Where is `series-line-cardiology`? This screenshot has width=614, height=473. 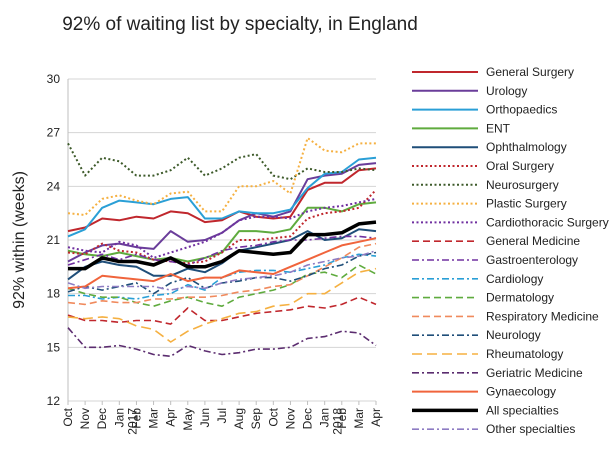 series-line-cardiology is located at coordinates (222, 276).